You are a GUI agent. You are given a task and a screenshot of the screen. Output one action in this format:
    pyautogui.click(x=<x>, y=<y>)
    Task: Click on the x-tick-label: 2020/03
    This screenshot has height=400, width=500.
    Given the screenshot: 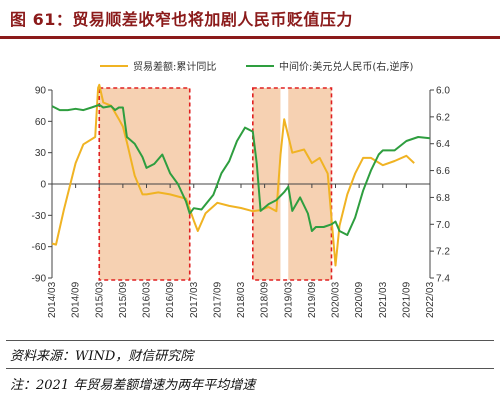 What is the action you would take?
    pyautogui.click(x=336, y=299)
    